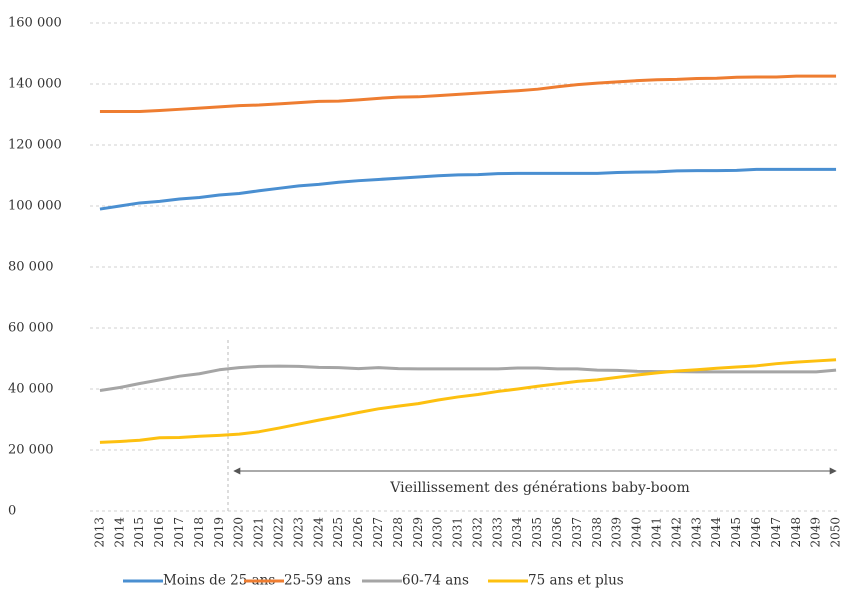 This screenshot has width=843, height=597. Describe the element at coordinates (219, 581) in the screenshot. I see `legend-label: Moins de 25 ans` at that location.